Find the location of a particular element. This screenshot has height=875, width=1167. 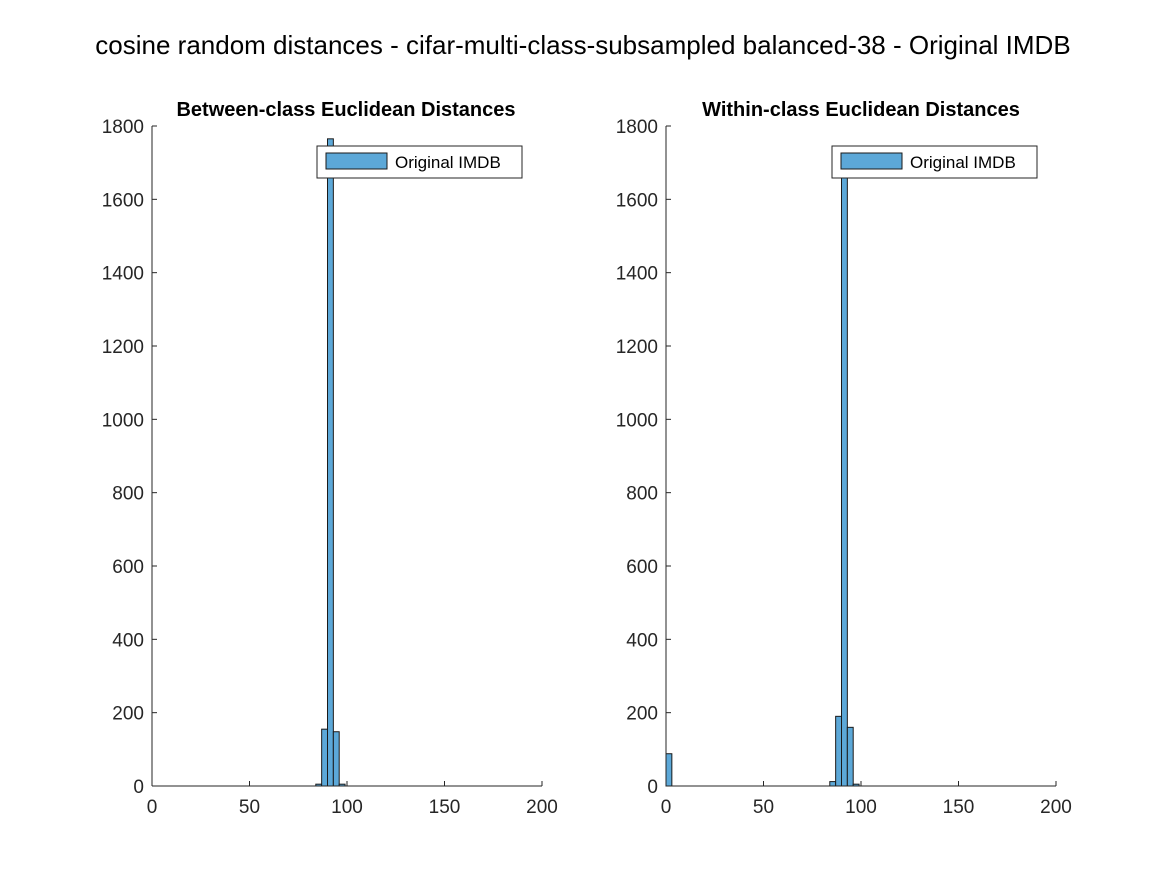

subplot-title-between-class: Between-class Euclidean Distances is located at coordinates (345, 110).